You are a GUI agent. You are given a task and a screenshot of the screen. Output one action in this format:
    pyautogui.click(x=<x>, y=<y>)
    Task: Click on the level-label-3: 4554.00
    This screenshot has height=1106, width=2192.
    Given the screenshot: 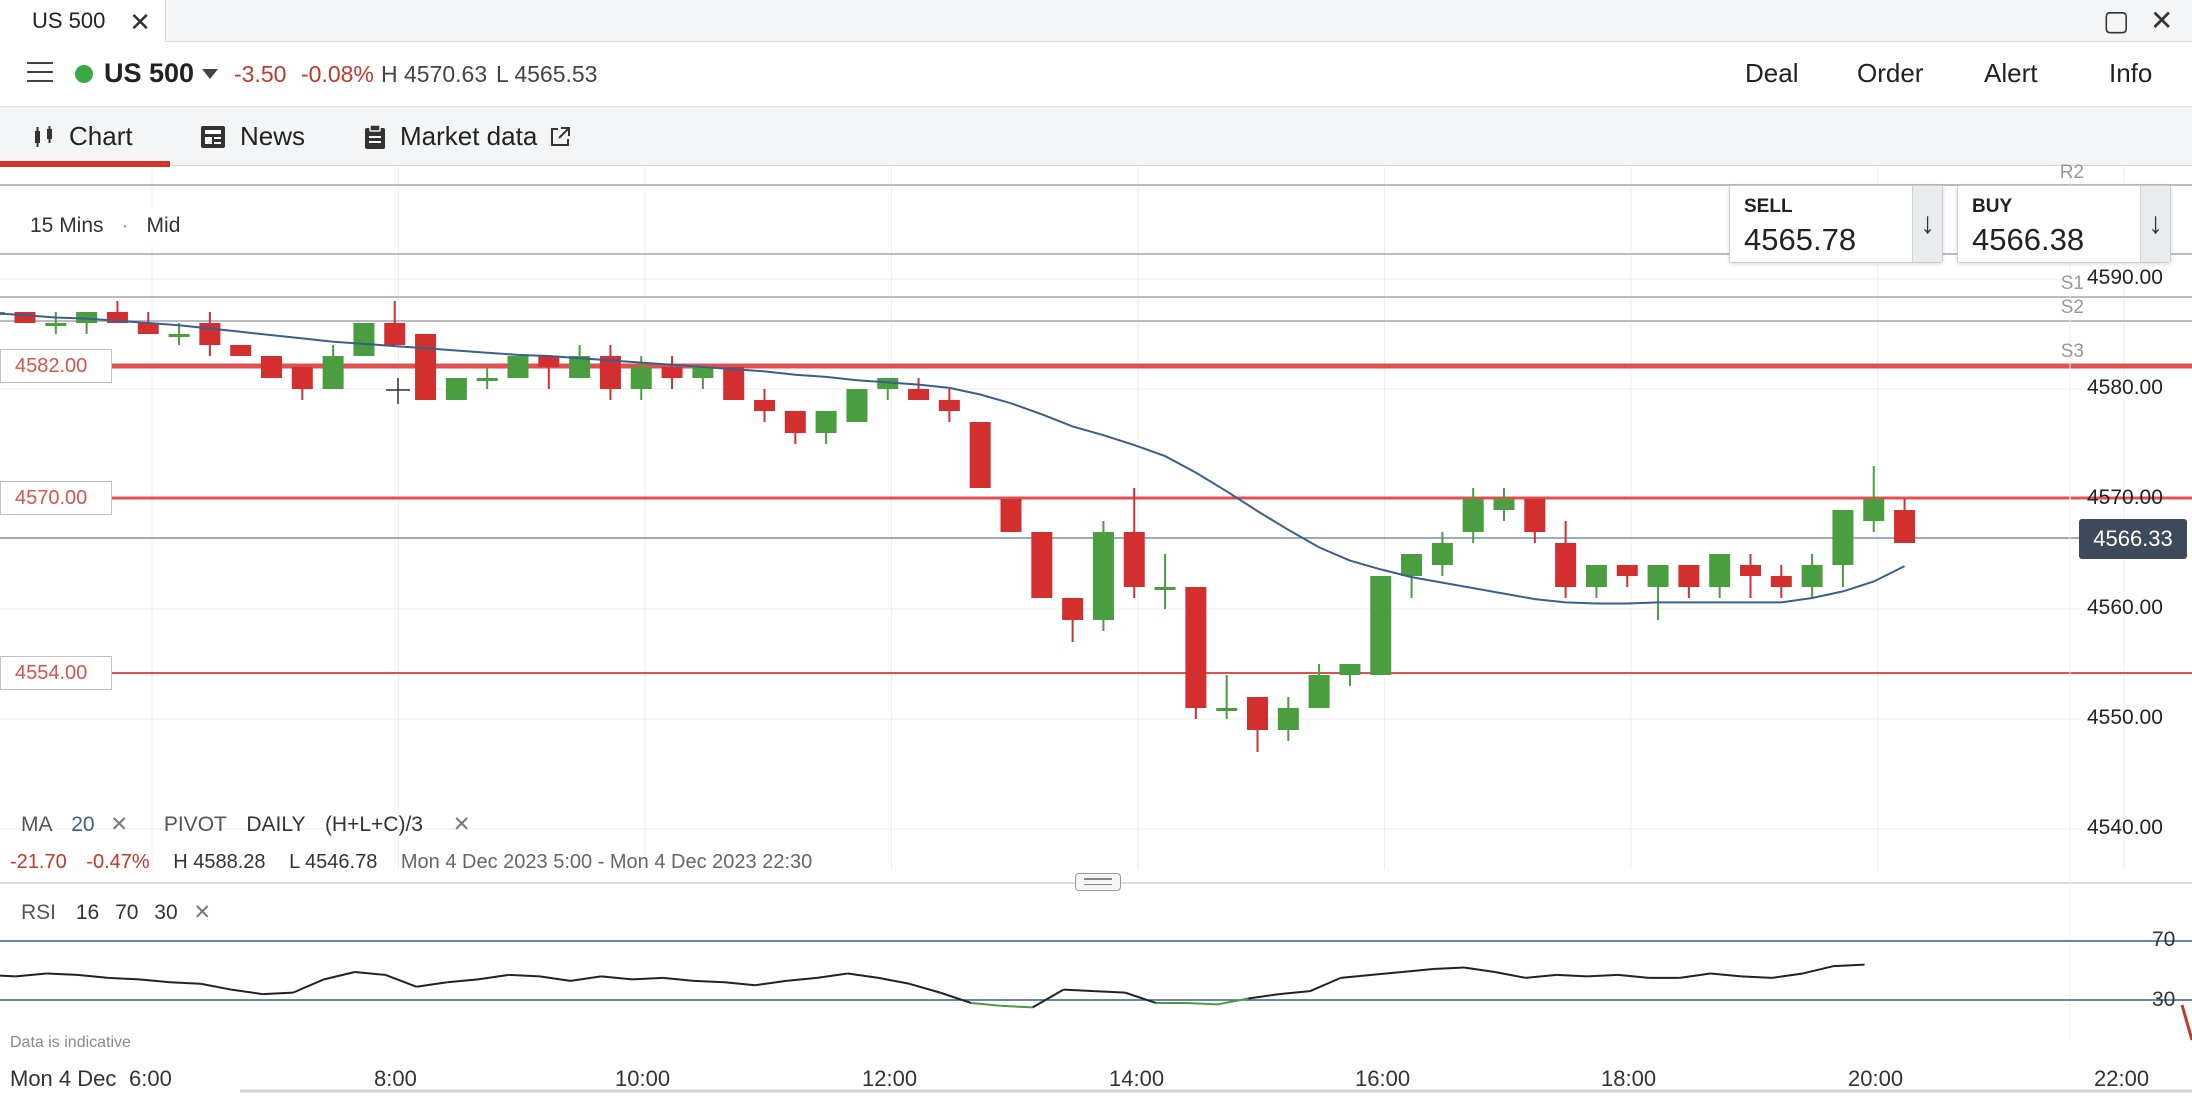 What is the action you would take?
    pyautogui.click(x=56, y=673)
    